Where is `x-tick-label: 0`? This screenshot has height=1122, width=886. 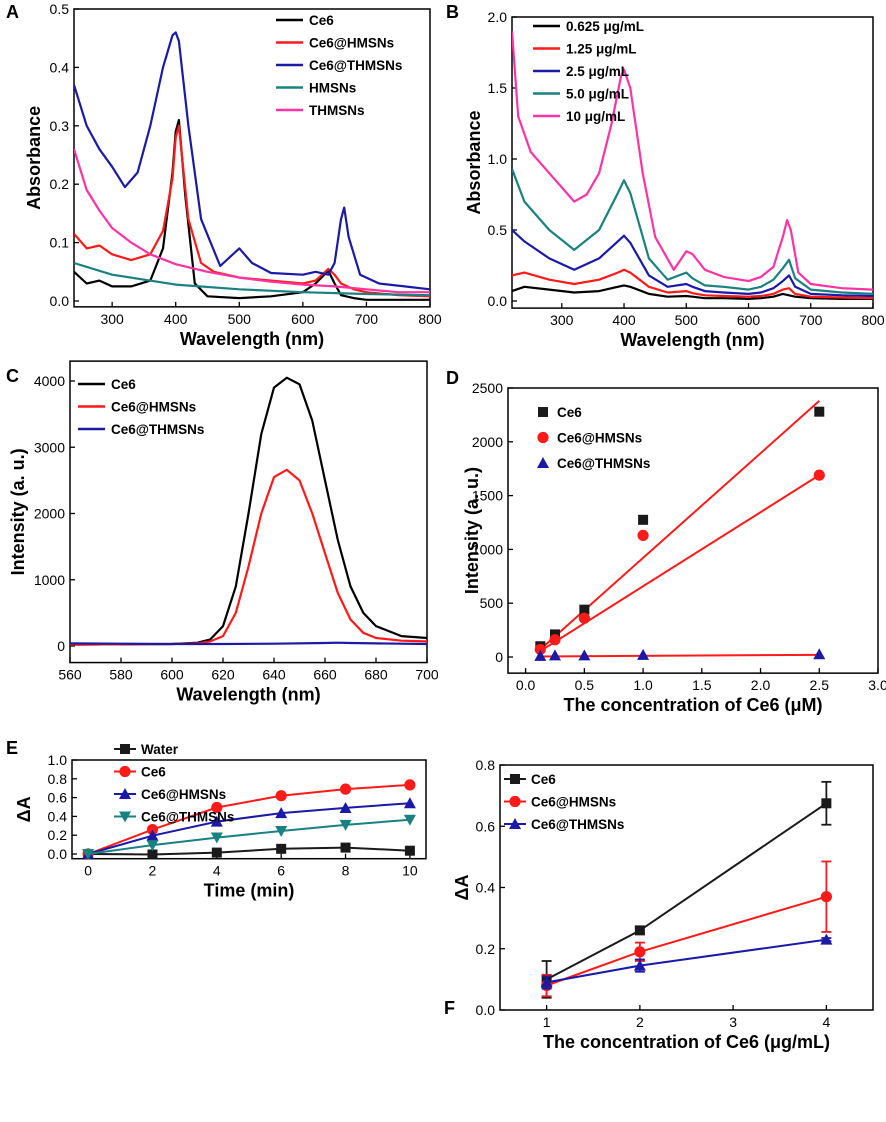 x-tick-label: 0 is located at coordinates (88, 871).